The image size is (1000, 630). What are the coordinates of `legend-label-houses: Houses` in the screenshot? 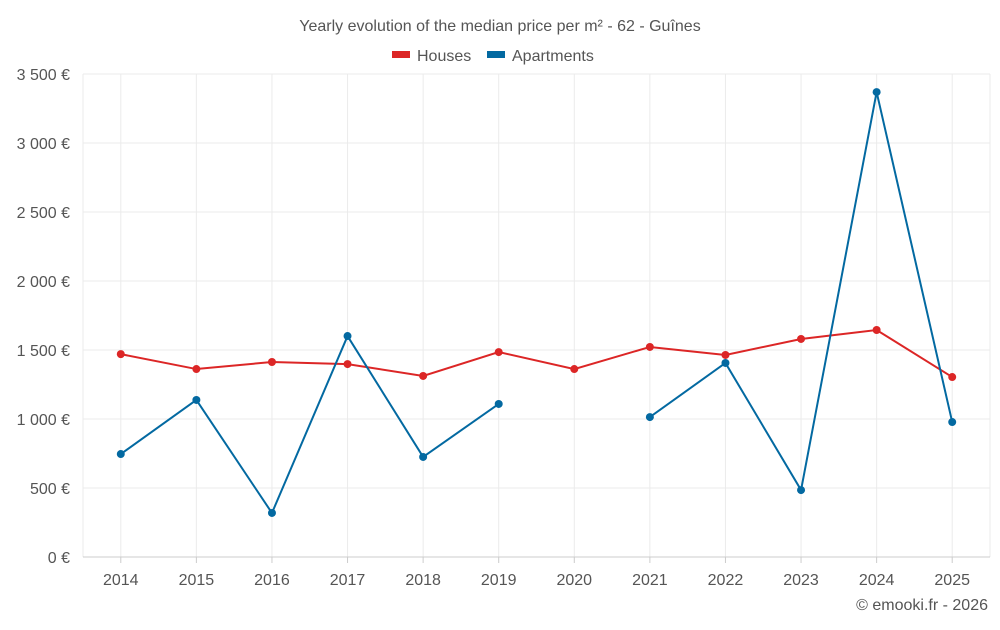 It's located at (444, 56).